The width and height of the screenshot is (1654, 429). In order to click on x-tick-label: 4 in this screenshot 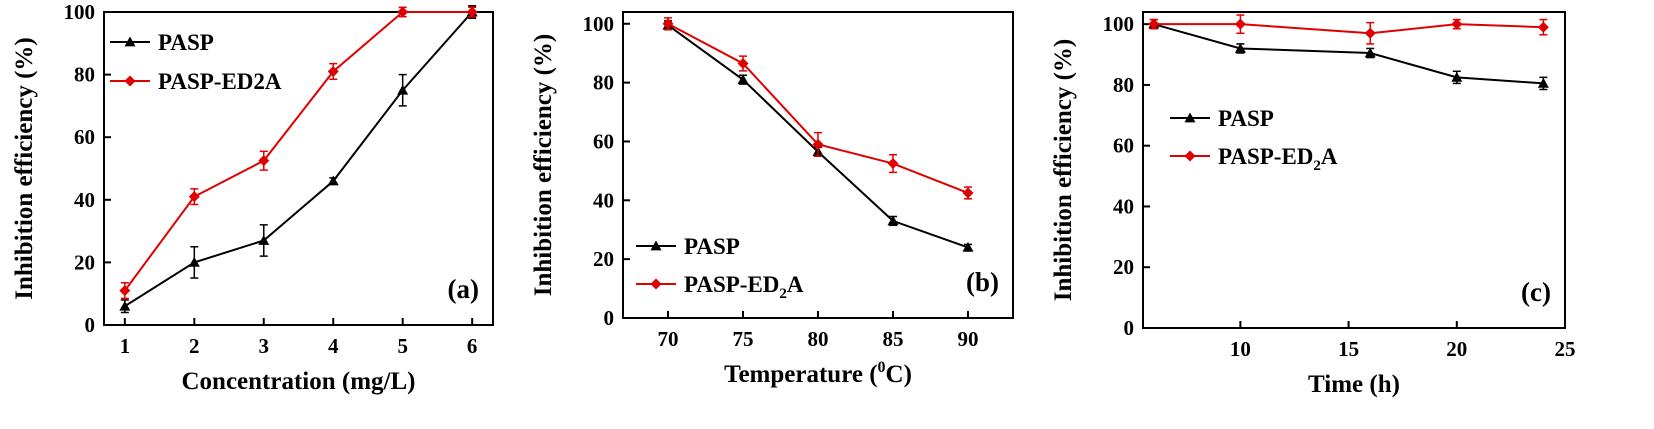, I will do `click(333, 346)`.